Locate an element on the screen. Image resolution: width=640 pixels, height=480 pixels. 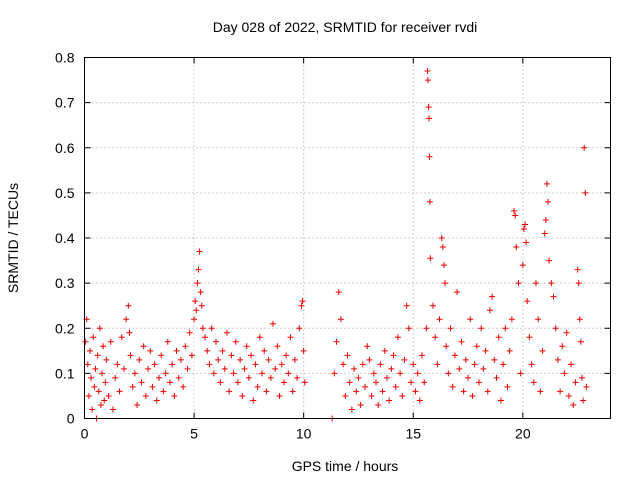
y-tick-label: 0.5 is located at coordinates (65, 193).